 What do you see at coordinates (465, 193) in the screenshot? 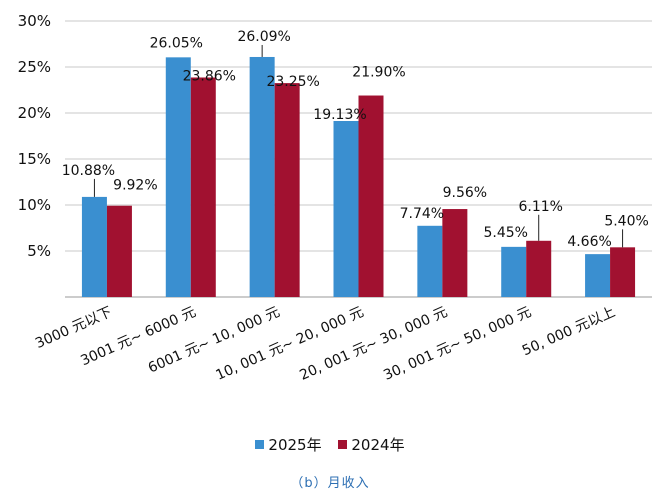
I see `data-label-2024: 9.56%` at bounding box center [465, 193].